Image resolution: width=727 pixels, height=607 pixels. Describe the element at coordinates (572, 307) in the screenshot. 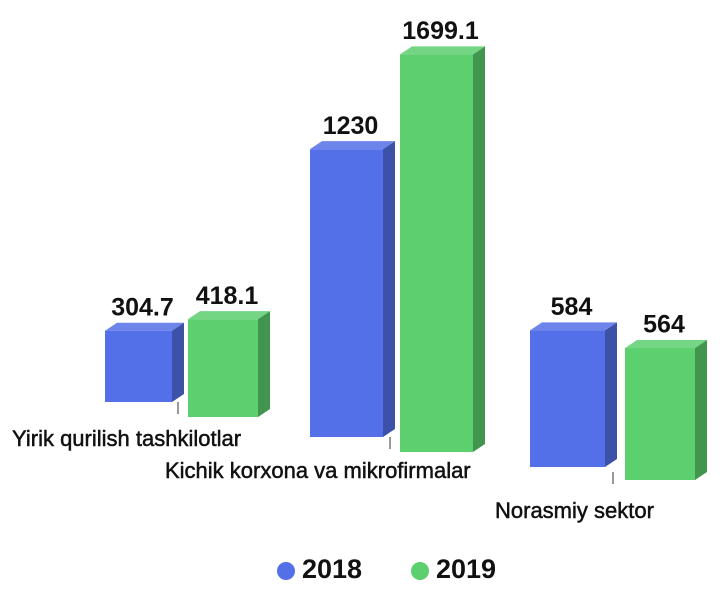

I see `value-label: 584` at that location.